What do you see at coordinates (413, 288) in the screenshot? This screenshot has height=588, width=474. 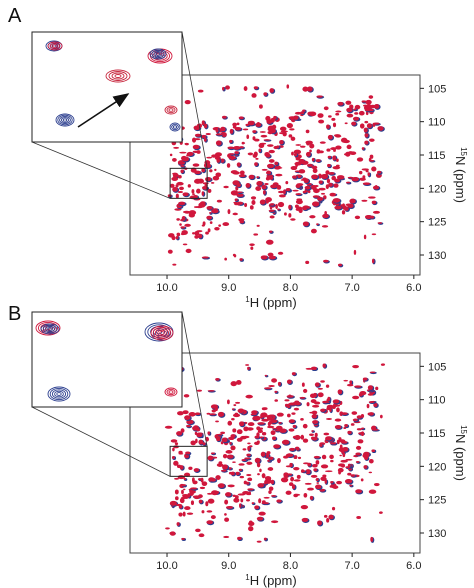 I see `x-tick-label: 6.0` at bounding box center [413, 288].